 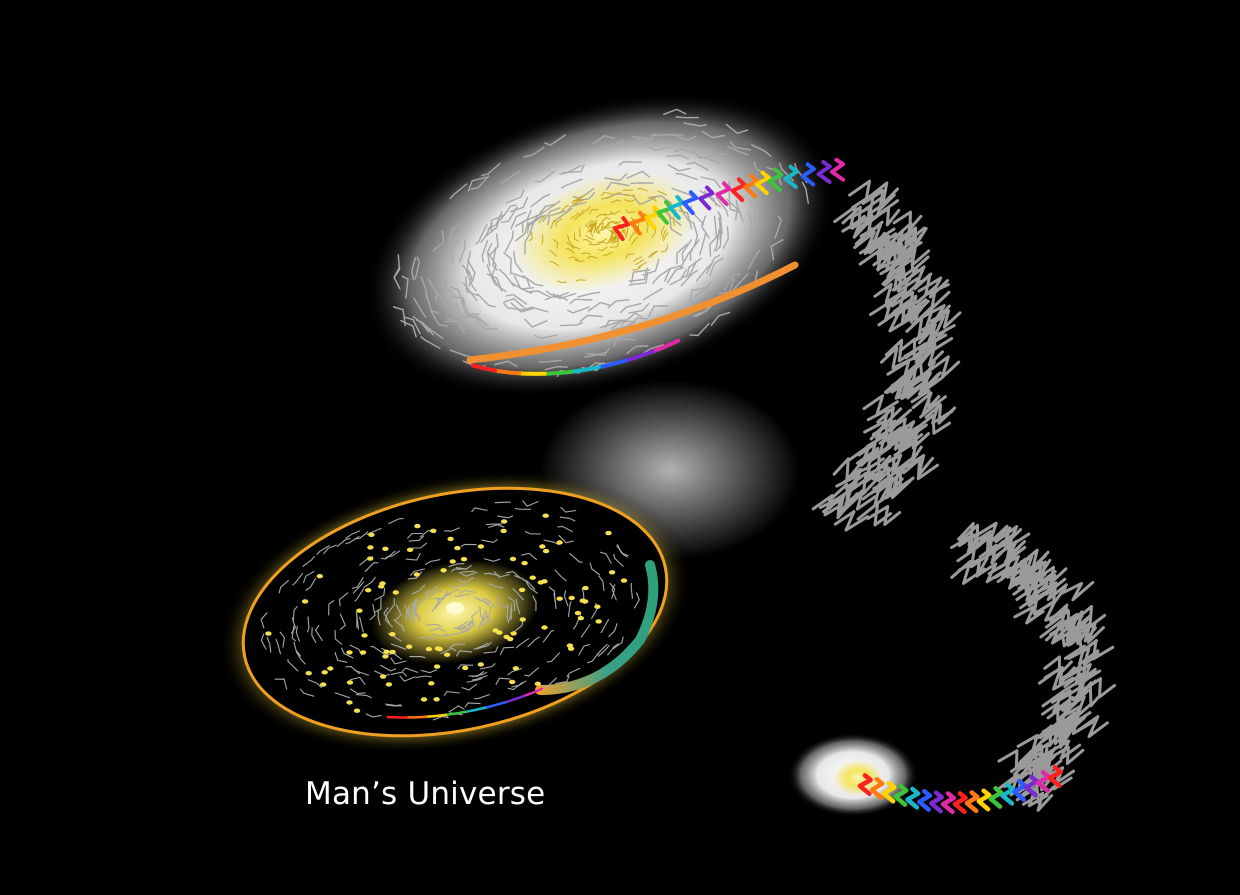 I want to click on rainbow-arc-segment, so click(x=495, y=705).